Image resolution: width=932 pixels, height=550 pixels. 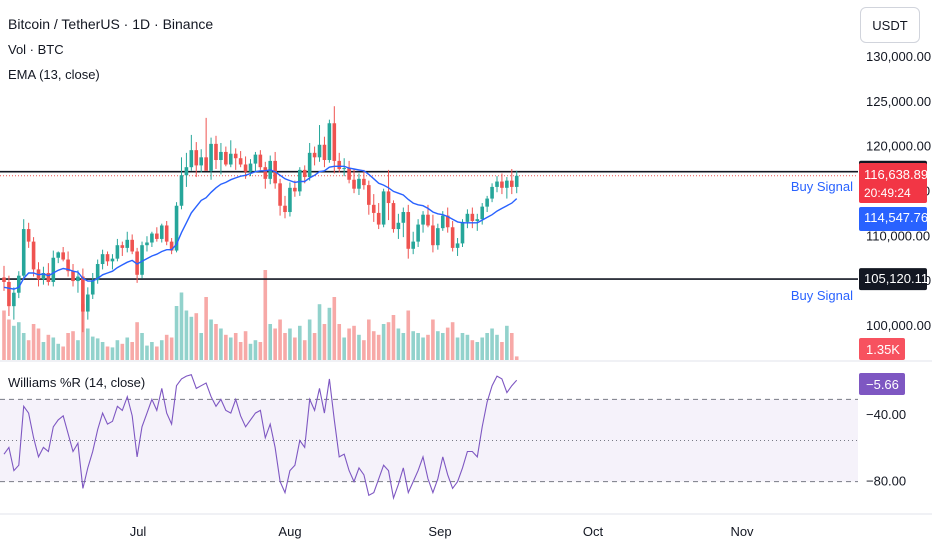 What do you see at coordinates (890, 25) in the screenshot?
I see `currency-selector: USDT` at bounding box center [890, 25].